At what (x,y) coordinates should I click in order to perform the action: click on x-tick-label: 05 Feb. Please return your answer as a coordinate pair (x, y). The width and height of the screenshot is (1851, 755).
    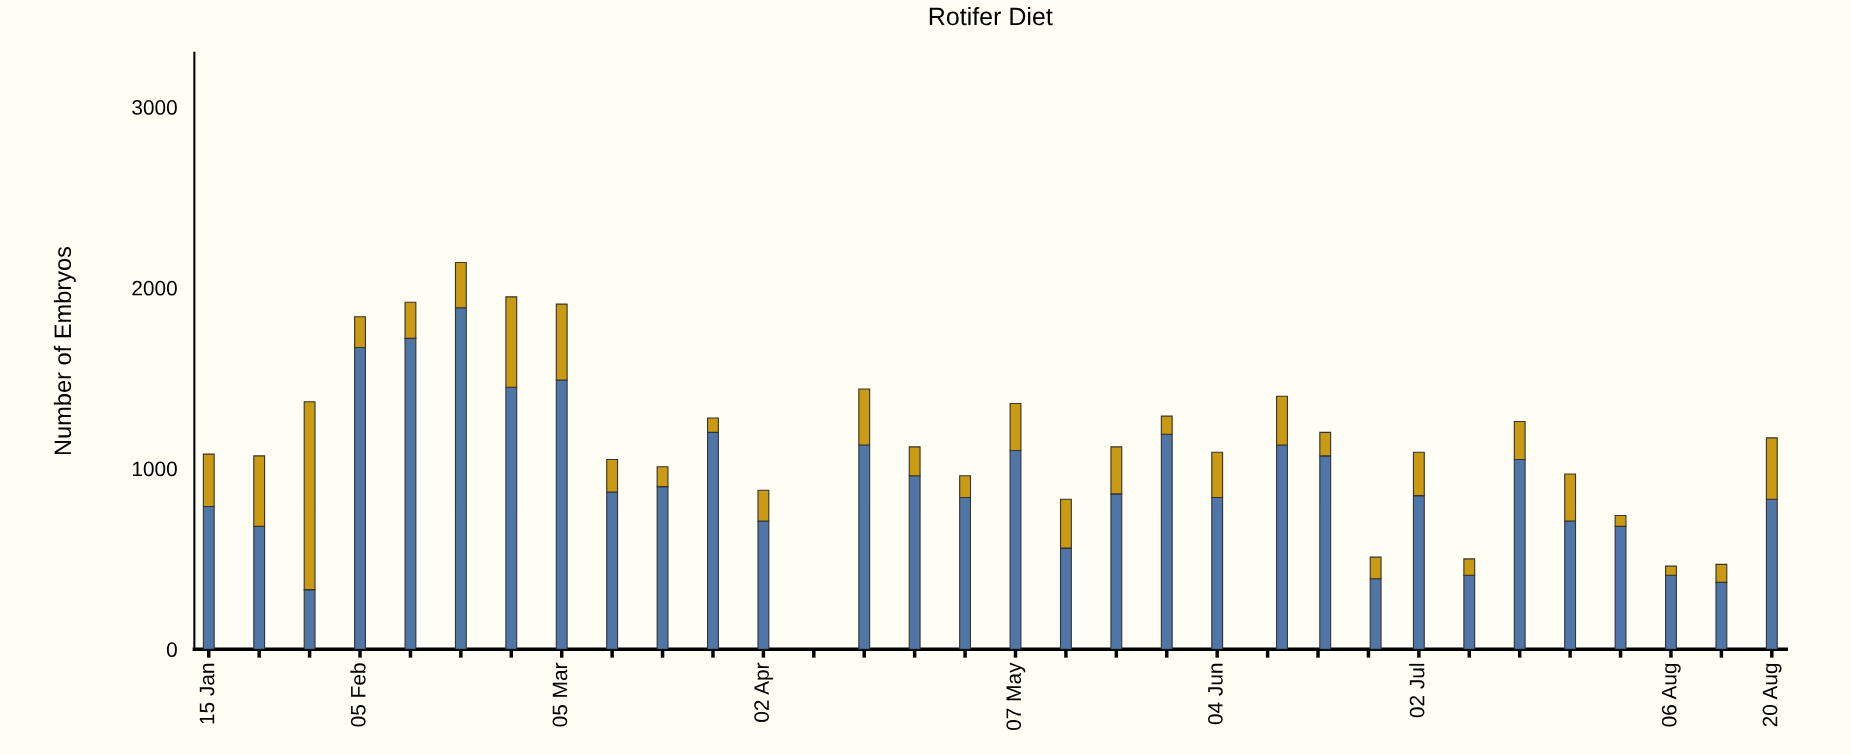
    Looking at the image, I should click on (358, 695).